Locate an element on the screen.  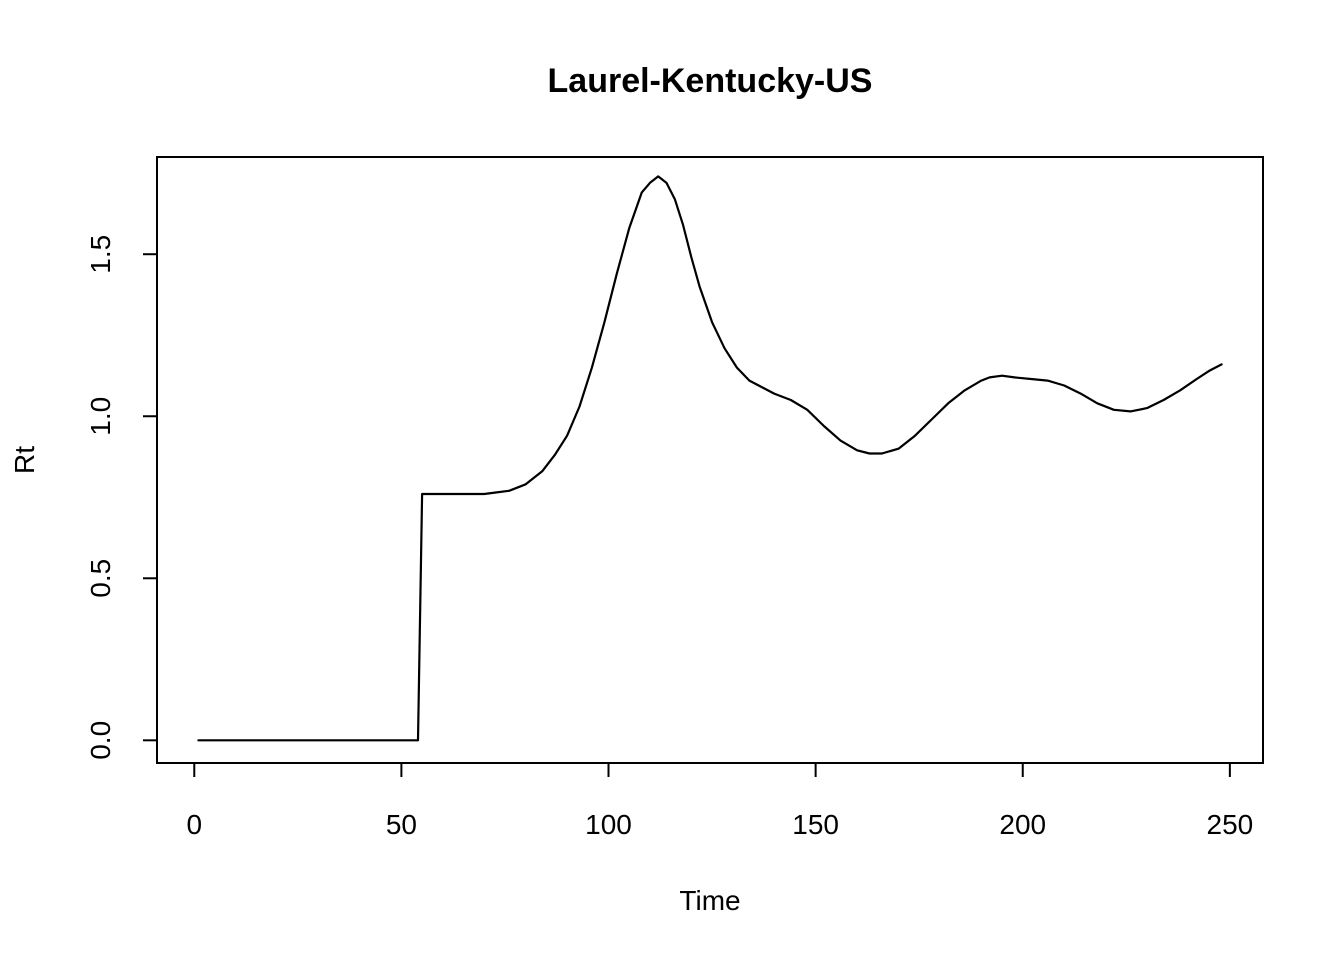
x-tick-label: 0 is located at coordinates (194, 824).